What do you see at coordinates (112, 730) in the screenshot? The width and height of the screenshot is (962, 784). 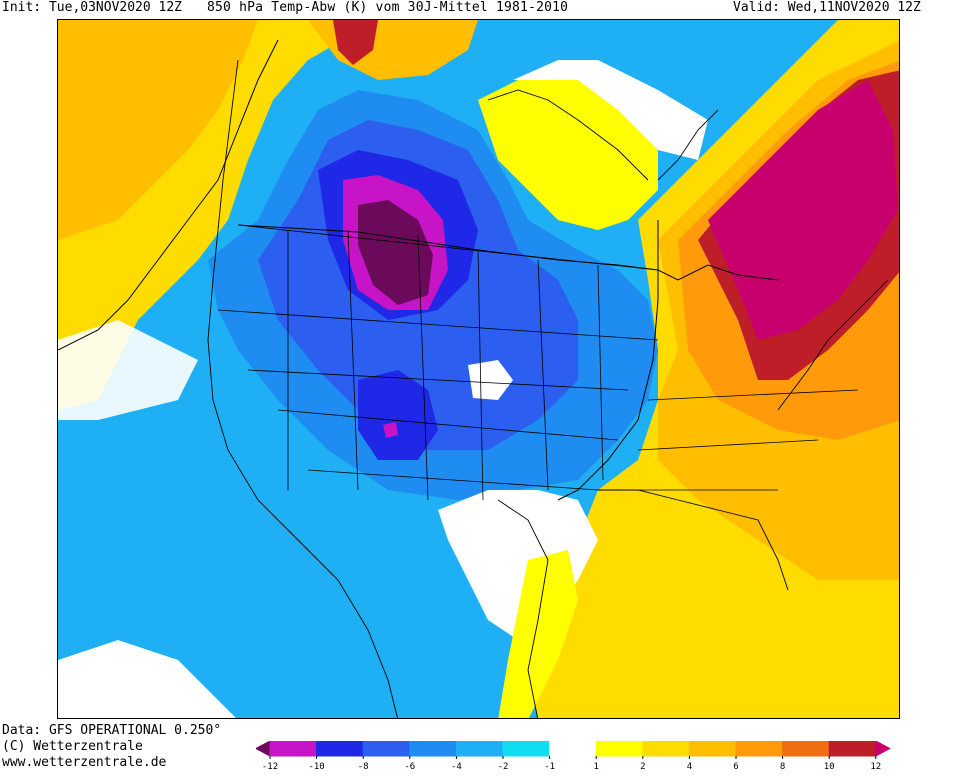 I see `data-source-label: Data: GFS OPERATIONAL 0.250°` at bounding box center [112, 730].